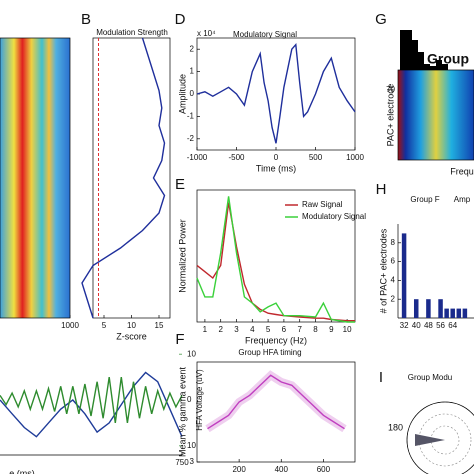  Describe the element at coordinates (393, 280) in the screenshot. I see `y-tick-label: 4` at that location.